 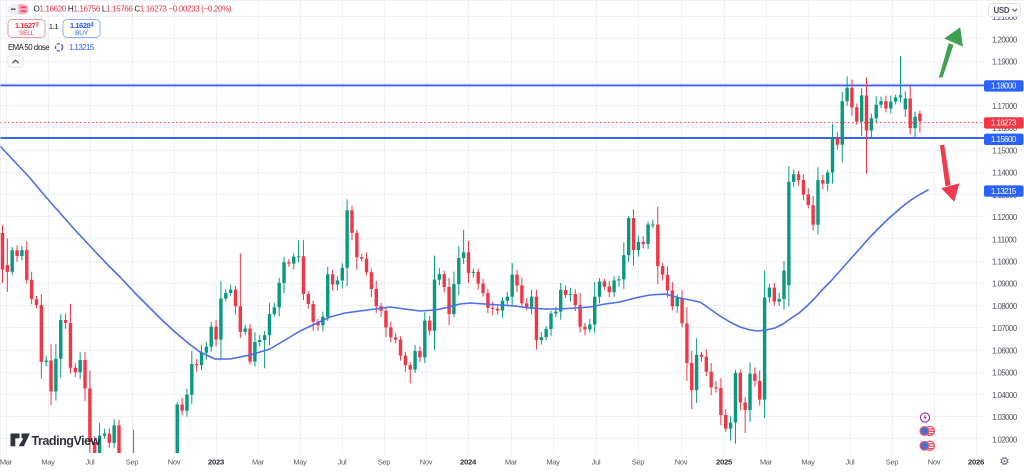 I want to click on svg-text: 1.09000, so click(x=1005, y=284).